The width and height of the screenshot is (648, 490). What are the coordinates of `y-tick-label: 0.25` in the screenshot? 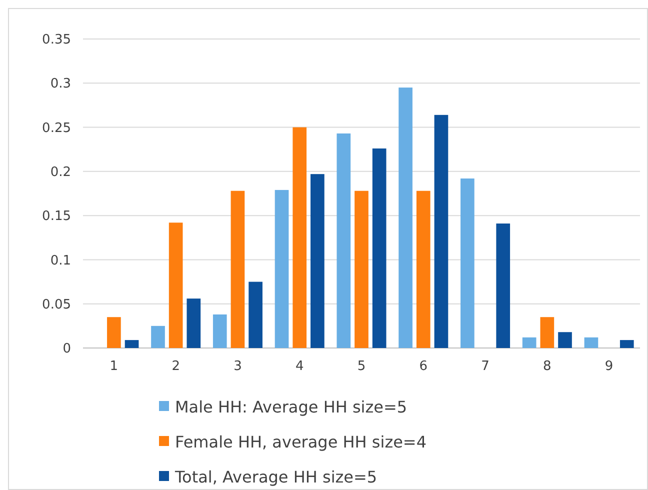 It's located at (56, 128).